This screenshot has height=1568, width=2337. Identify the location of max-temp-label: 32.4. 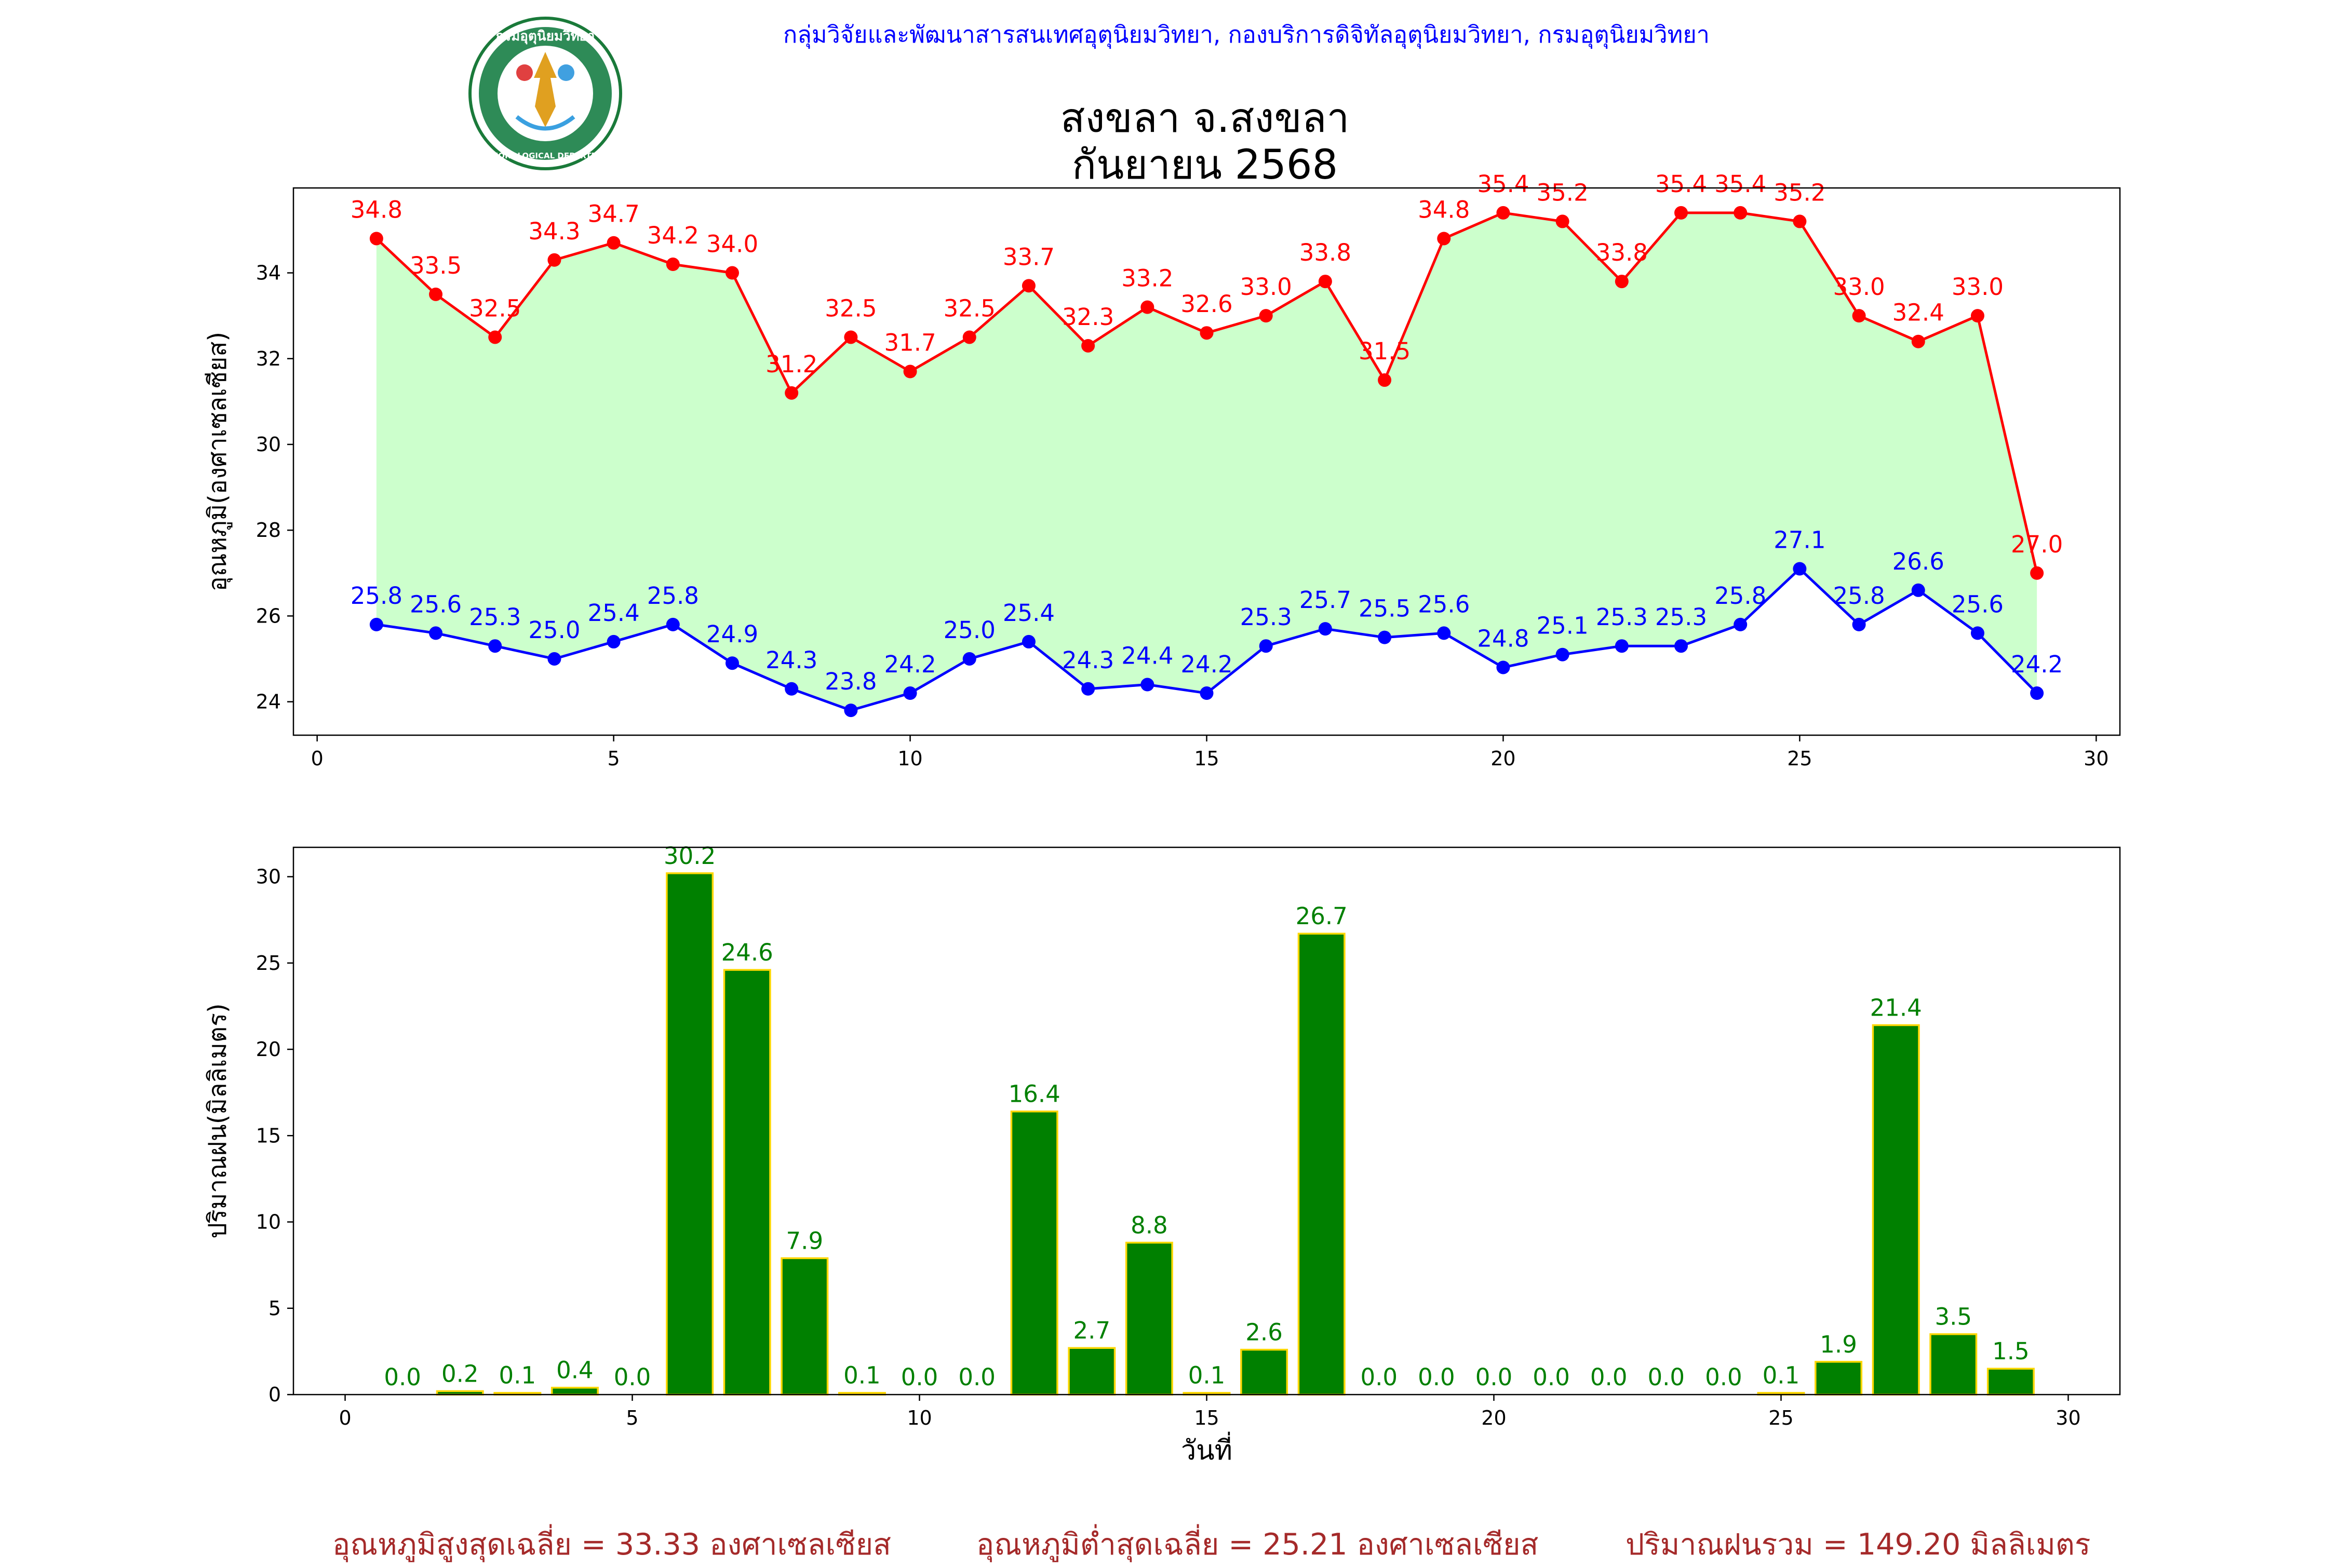
(1918, 313).